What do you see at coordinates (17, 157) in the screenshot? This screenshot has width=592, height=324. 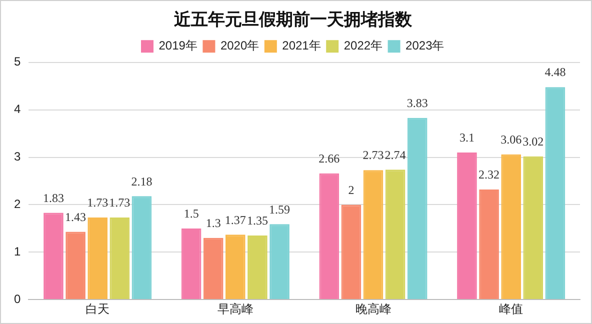 I see `y-tick-label: 3` at bounding box center [17, 157].